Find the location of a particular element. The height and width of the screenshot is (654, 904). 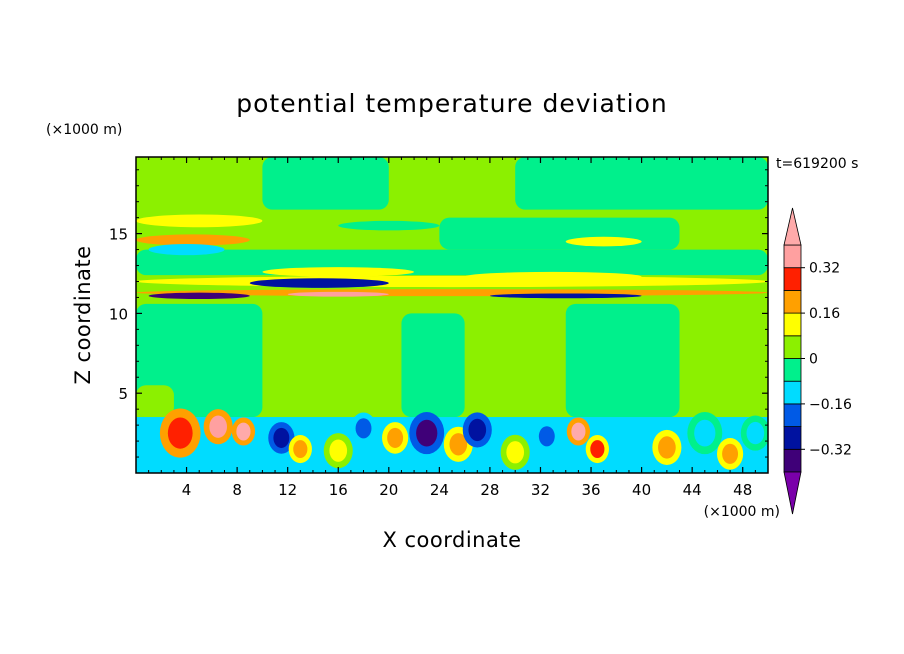

x-tick-label: 36 is located at coordinates (590, 490).